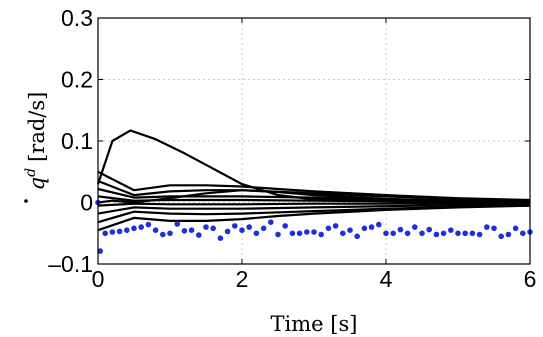 Image resolution: width=543 pixels, height=337 pixels. I want to click on y-axis-title-sup: d, so click(31, 172).